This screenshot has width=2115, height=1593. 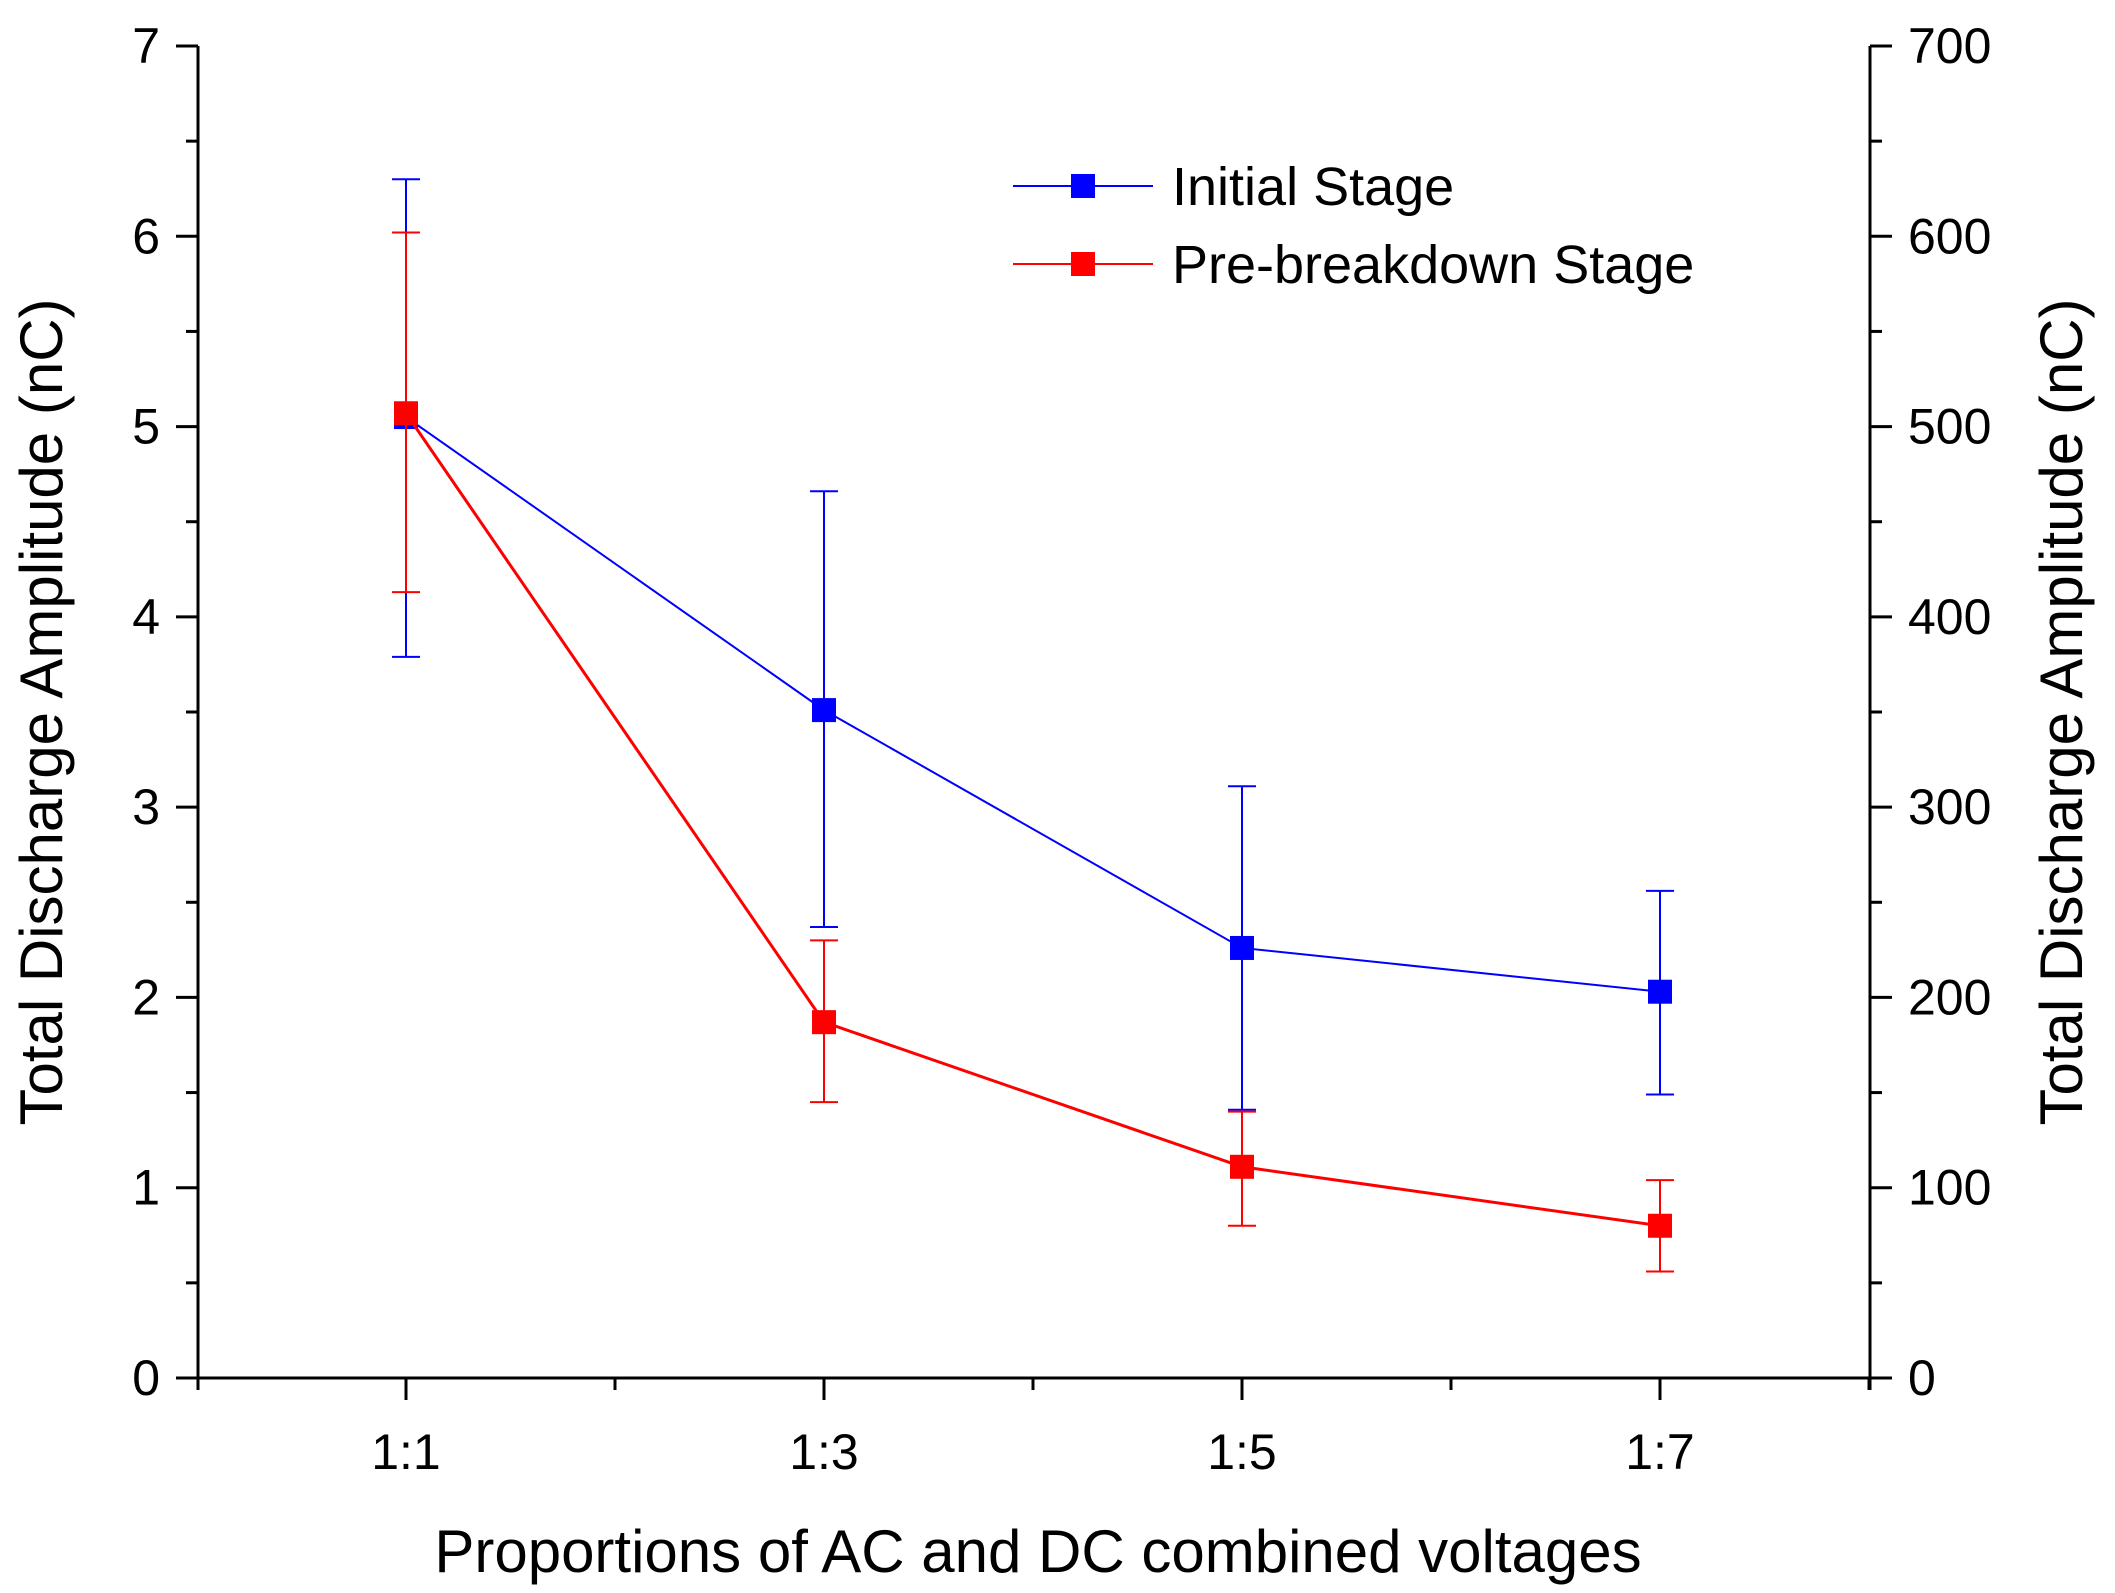 I want to click on y-tick-label-right: 700, so click(x=1949, y=46).